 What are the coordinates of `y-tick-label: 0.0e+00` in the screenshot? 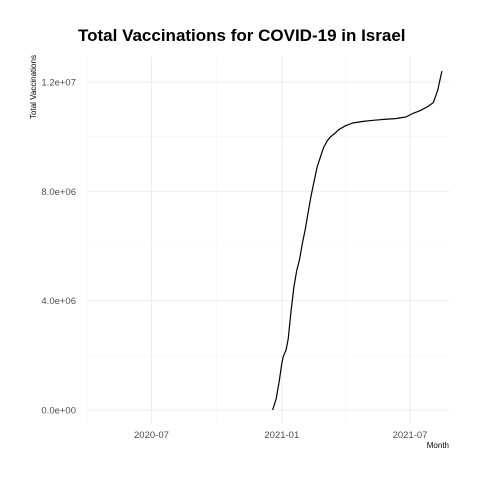 It's located at (58, 411).